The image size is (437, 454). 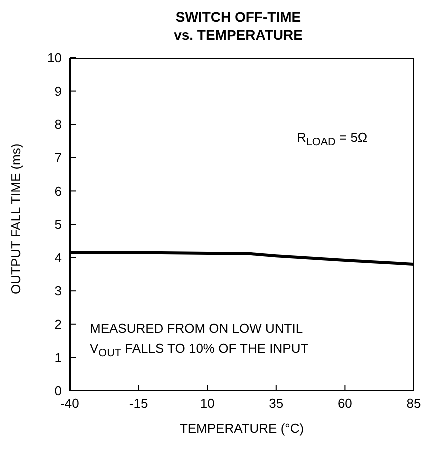 What do you see at coordinates (58, 391) in the screenshot?
I see `y-tick-label: 0` at bounding box center [58, 391].